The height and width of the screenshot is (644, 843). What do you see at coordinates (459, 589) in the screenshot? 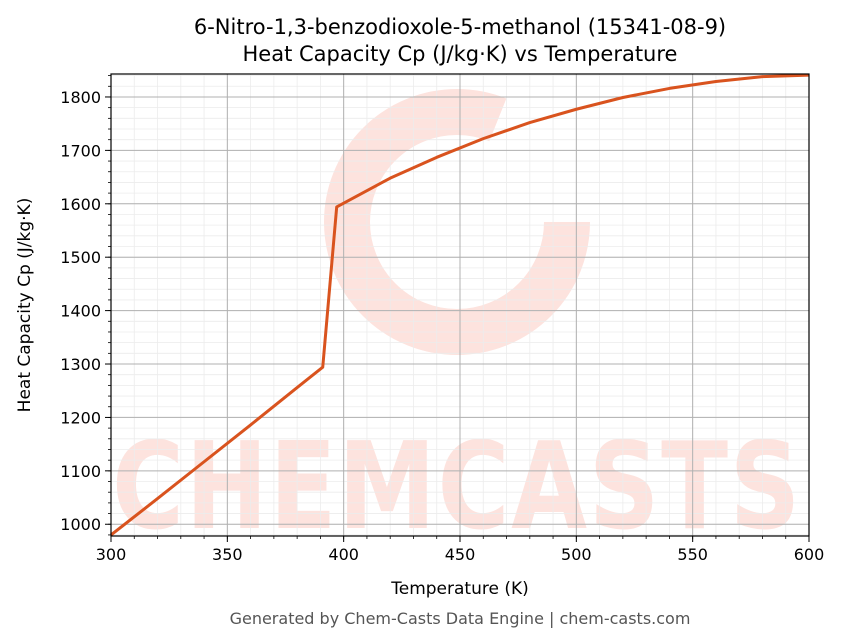
I see `x-axis-label: Temperature (K)` at bounding box center [459, 589].